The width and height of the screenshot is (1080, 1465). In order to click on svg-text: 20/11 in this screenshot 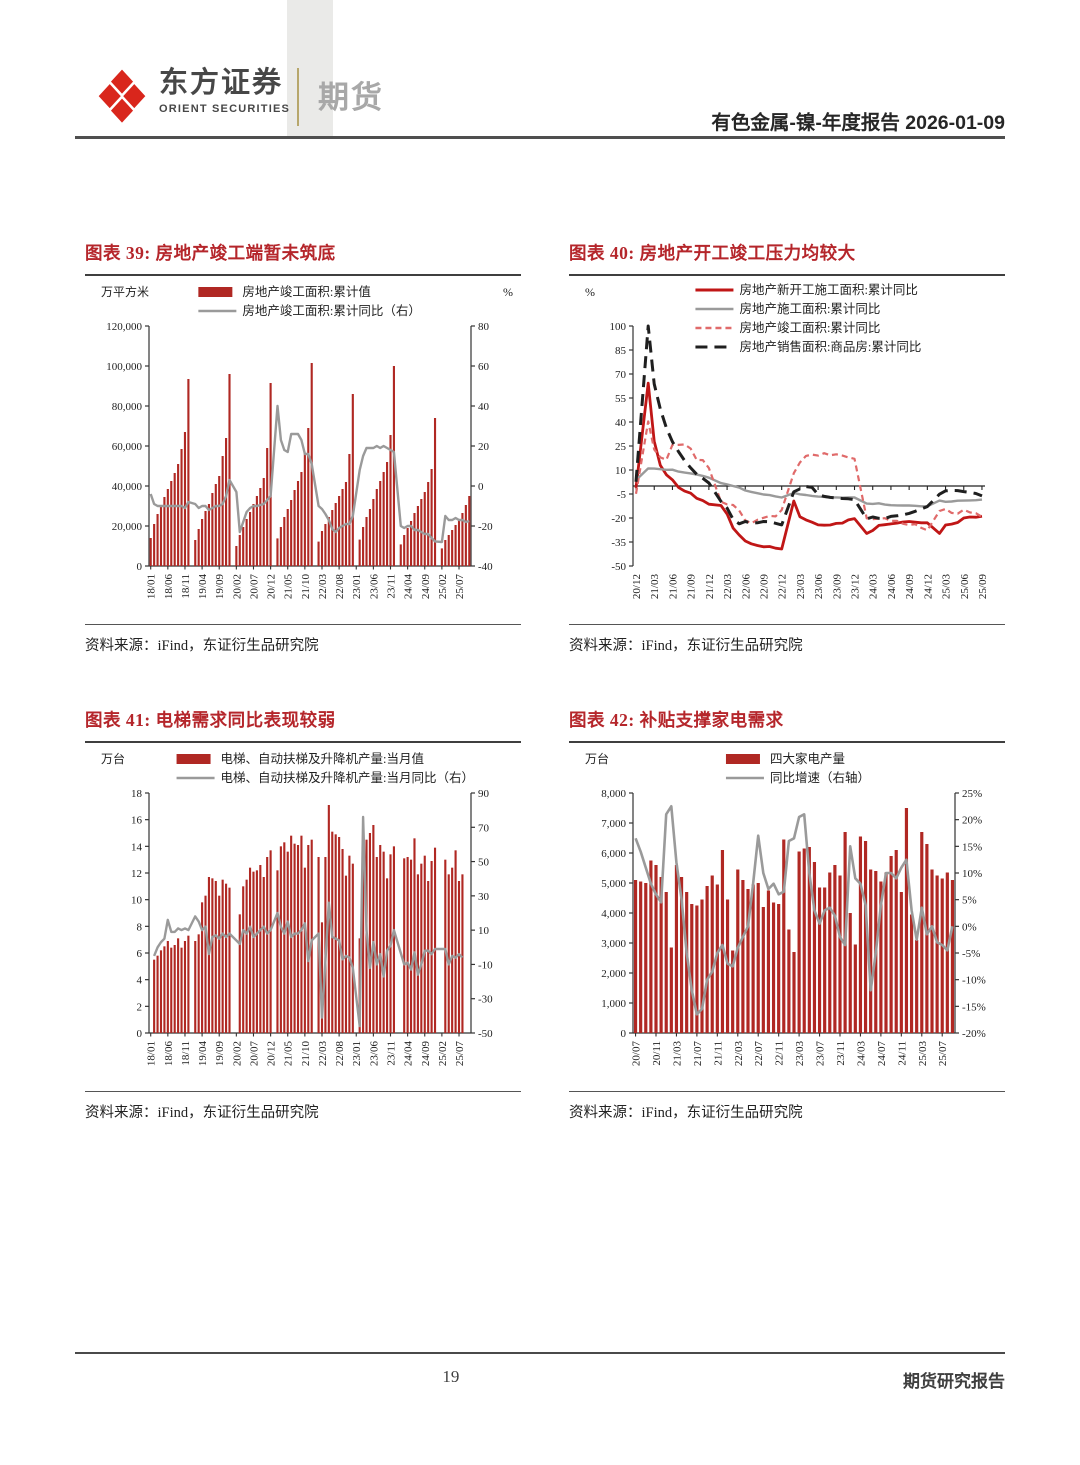, I will do `click(657, 1053)`.